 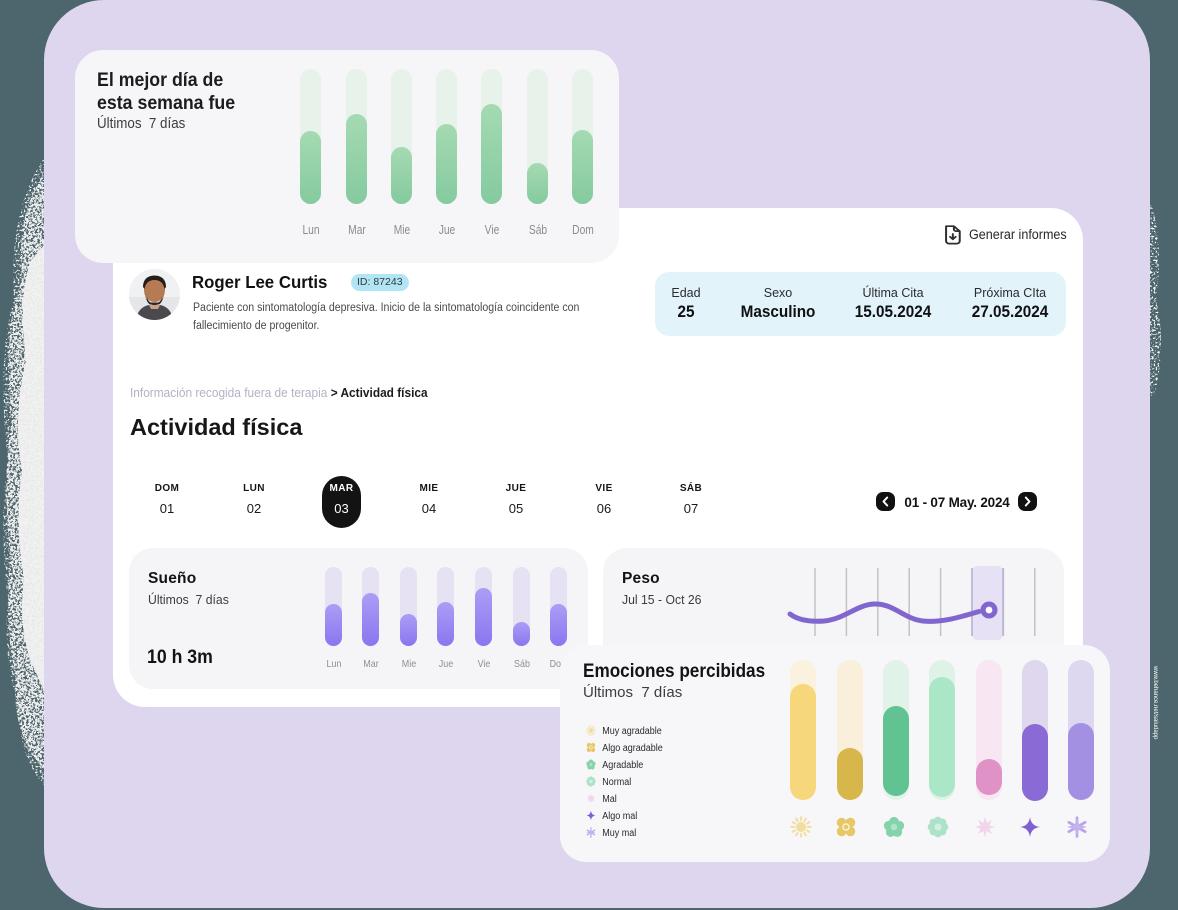 I want to click on svg-text: www.behance.net/saludapp, so click(x=1155, y=702).